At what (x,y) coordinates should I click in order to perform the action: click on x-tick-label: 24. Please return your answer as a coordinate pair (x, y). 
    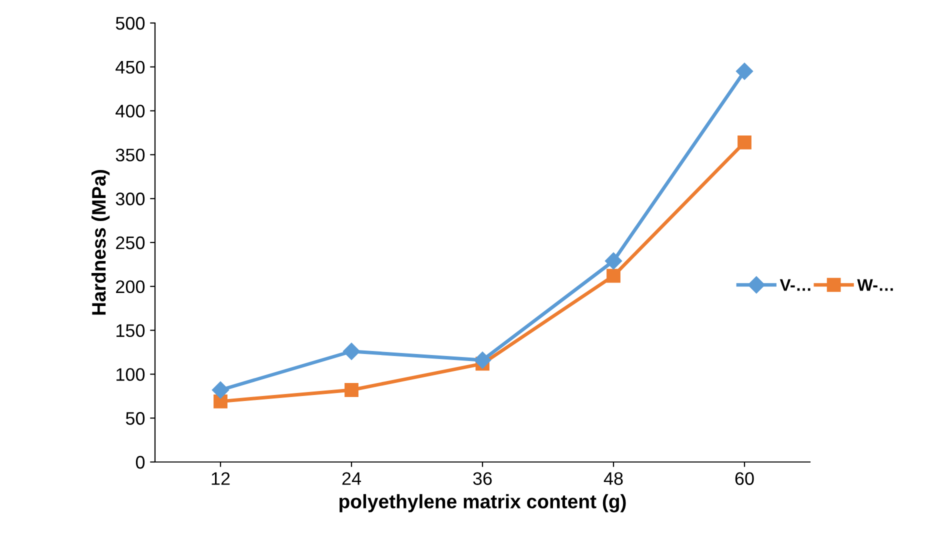
    Looking at the image, I should click on (352, 478).